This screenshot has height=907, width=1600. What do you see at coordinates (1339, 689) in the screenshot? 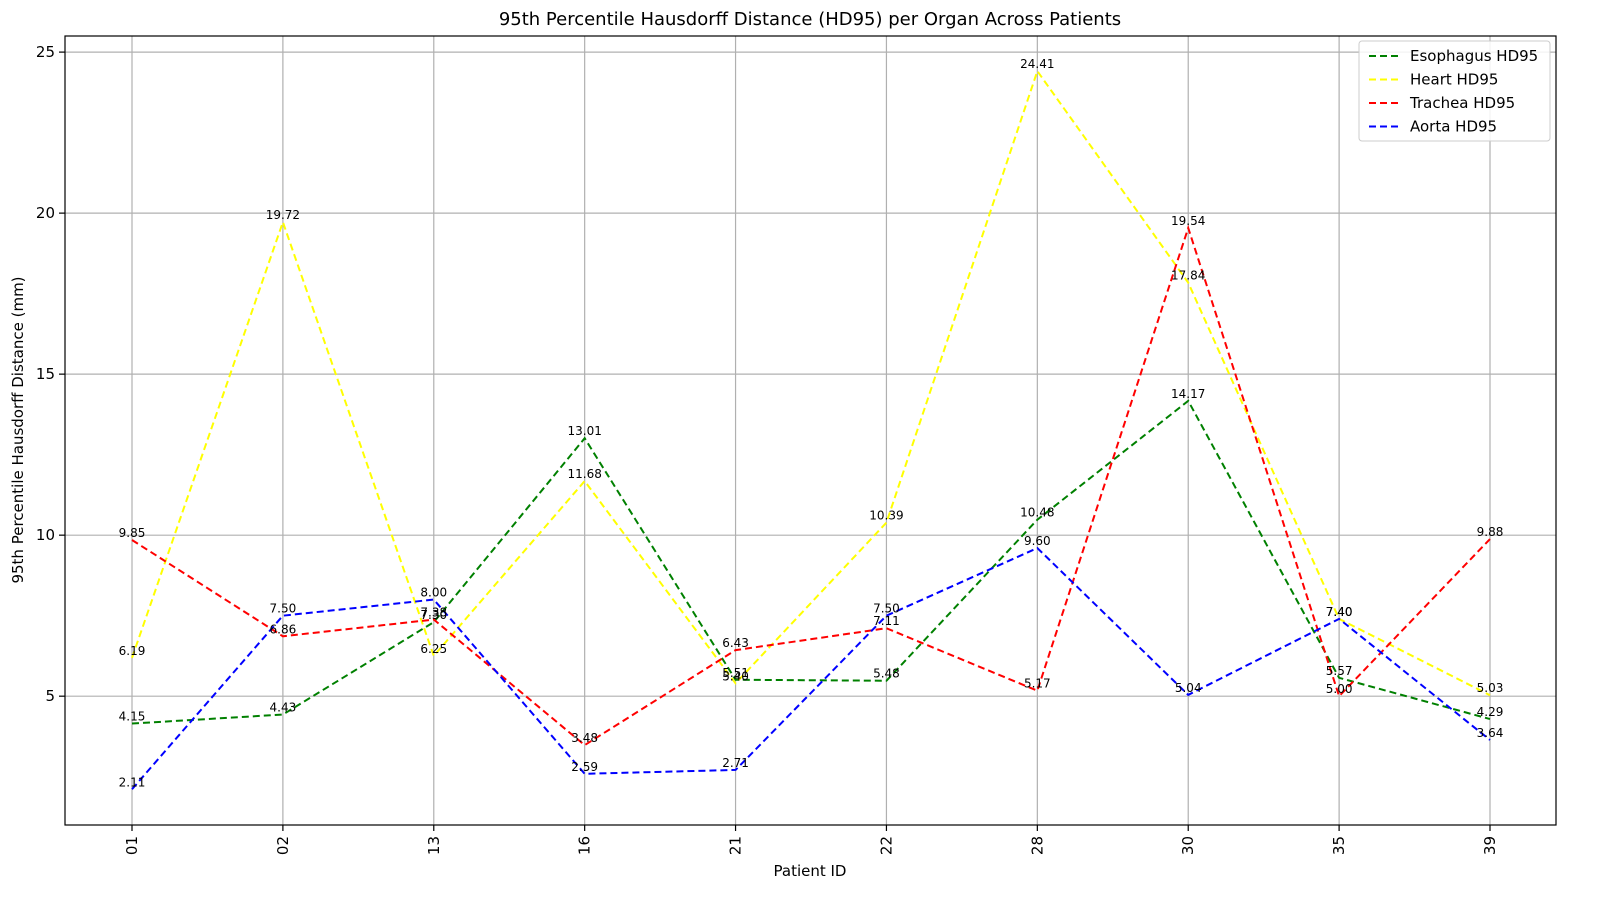
I see `data-label: 5.00` at bounding box center [1339, 689].